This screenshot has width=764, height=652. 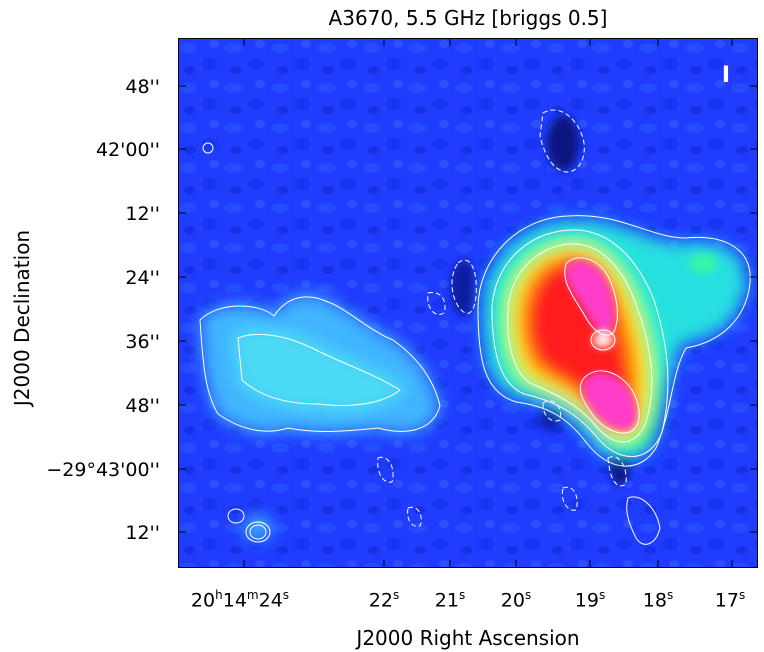 I want to click on x-tick-label: 18s, so click(x=658, y=600).